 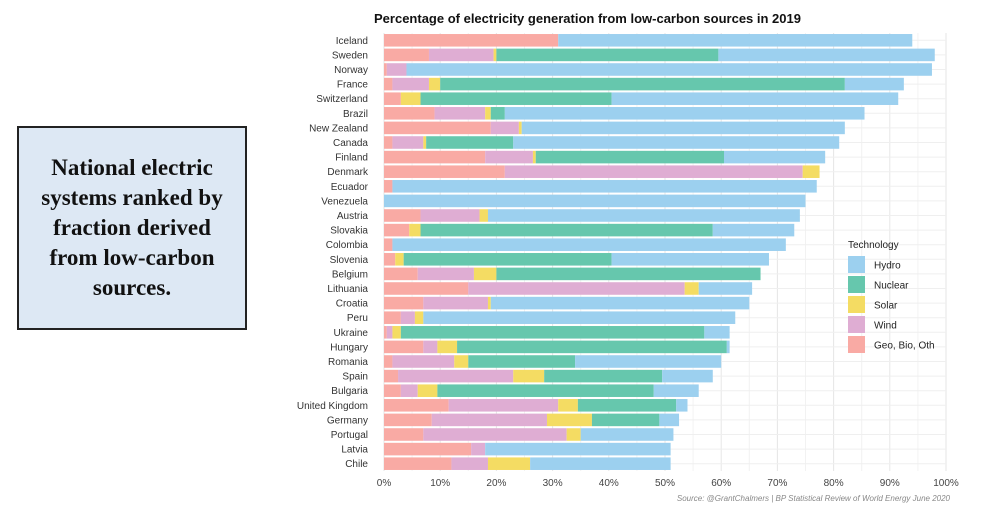 I want to click on country-label: Venezuela, so click(x=344, y=201).